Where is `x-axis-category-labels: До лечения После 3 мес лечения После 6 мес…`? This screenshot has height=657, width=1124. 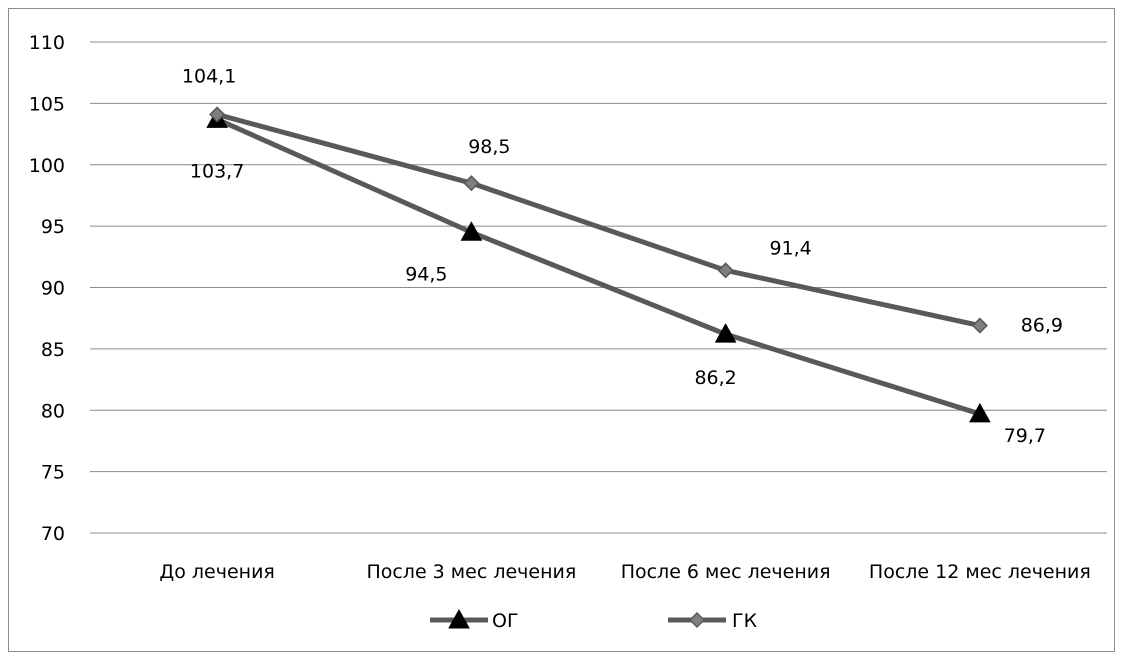
x-axis-category-labels: До лечения После 3 мес лечения После 6 мес… is located at coordinates (624, 572).